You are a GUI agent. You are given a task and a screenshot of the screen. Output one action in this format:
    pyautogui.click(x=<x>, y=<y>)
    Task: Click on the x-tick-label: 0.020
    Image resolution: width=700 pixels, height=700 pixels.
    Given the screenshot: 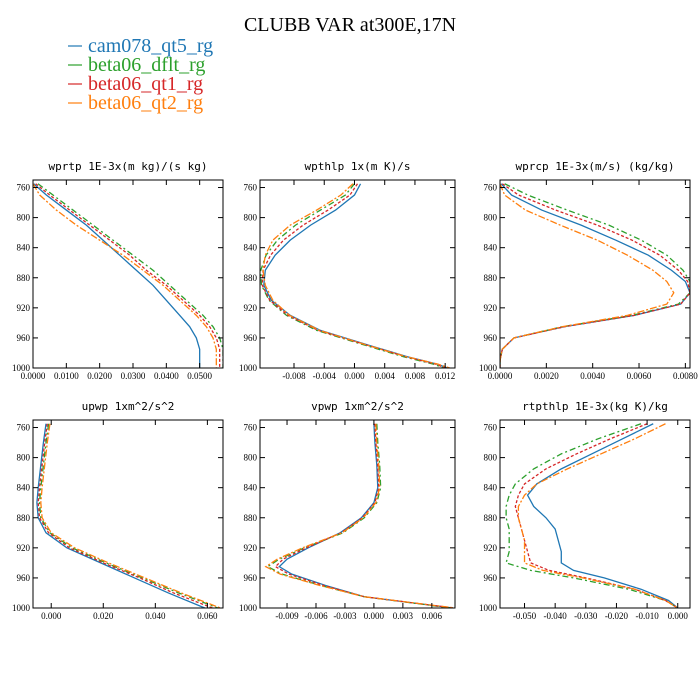 What is the action you would take?
    pyautogui.click(x=103, y=616)
    